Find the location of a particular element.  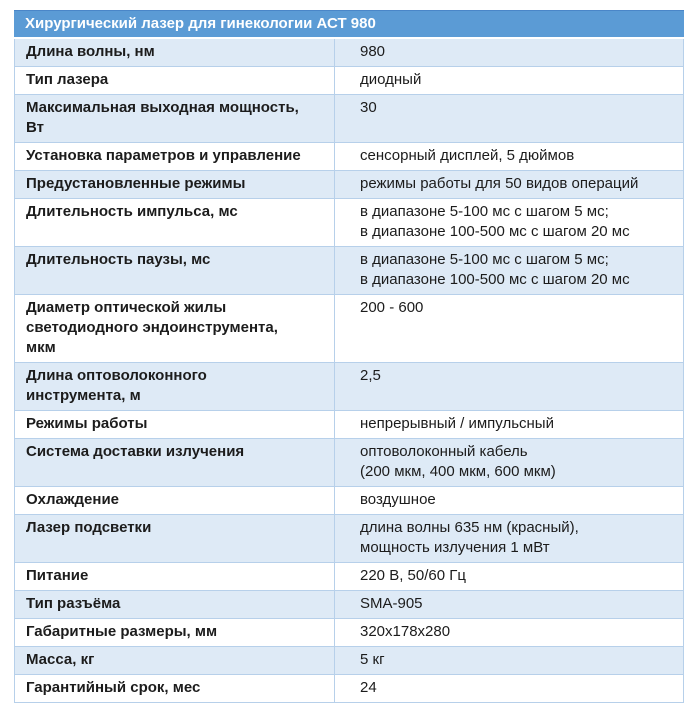

param-value: 2,5 is located at coordinates (370, 375).